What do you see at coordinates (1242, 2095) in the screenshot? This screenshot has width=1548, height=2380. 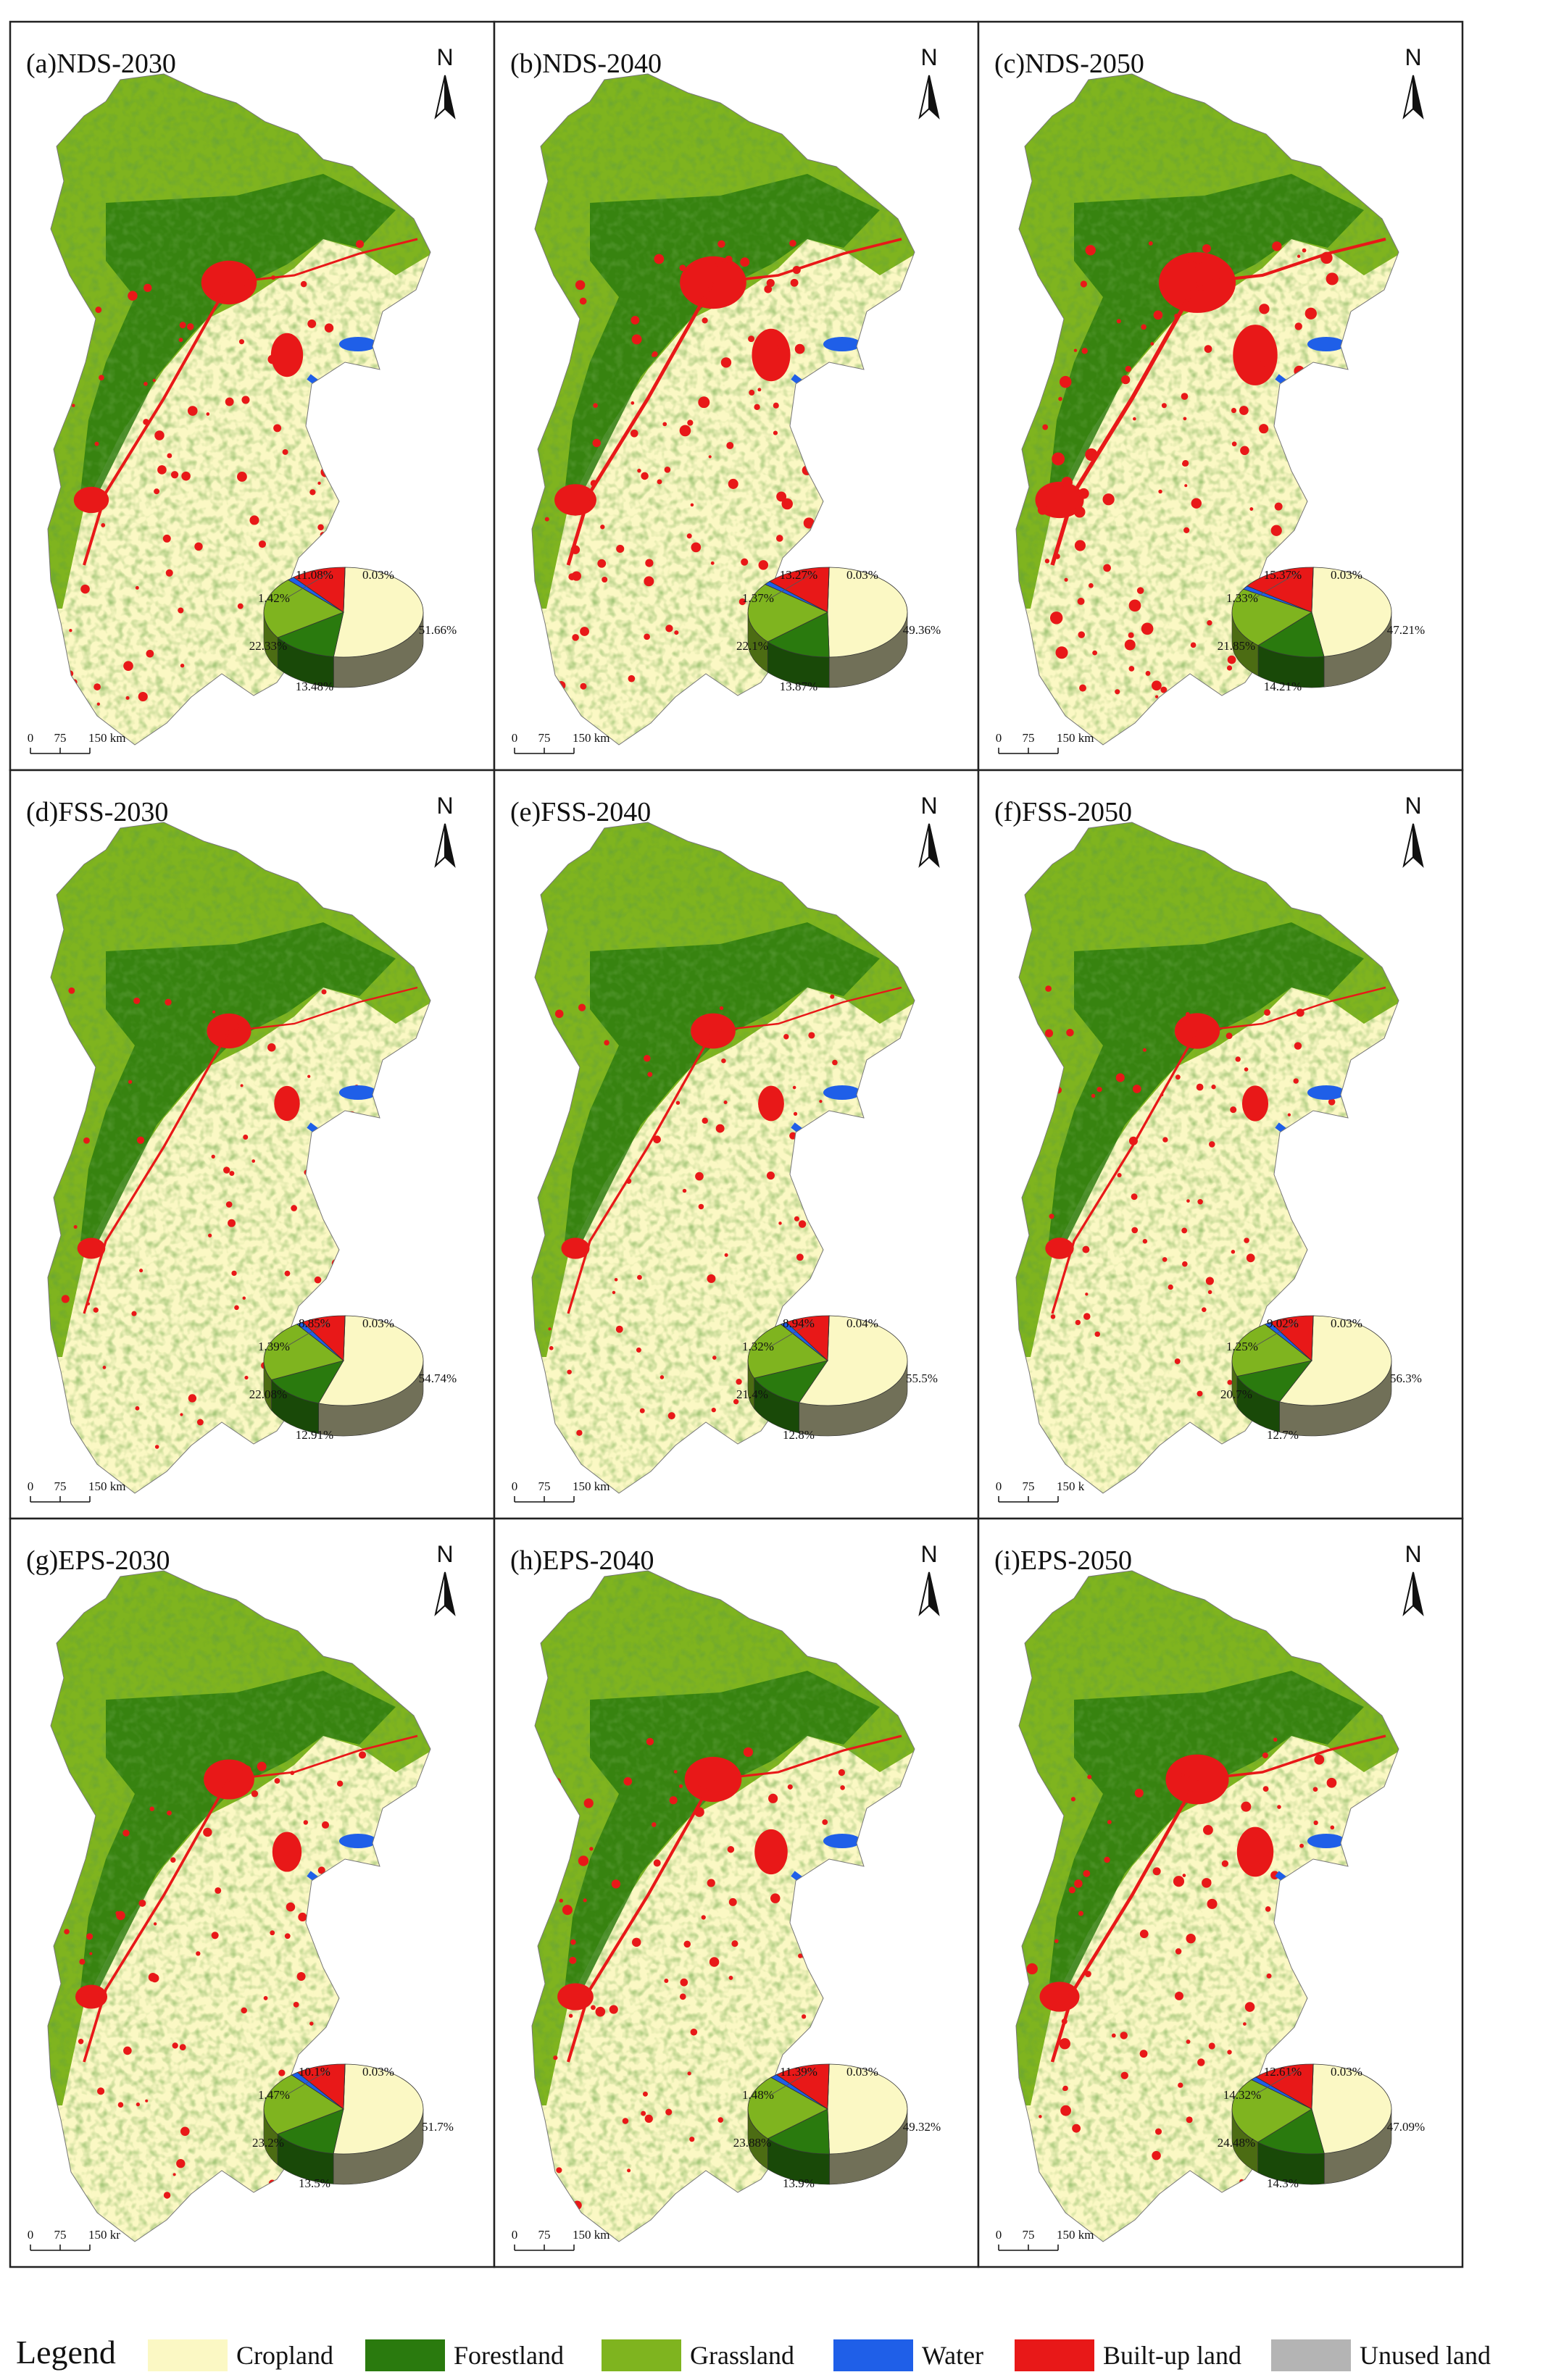 I see `pie-label-water: 14.32%` at bounding box center [1242, 2095].